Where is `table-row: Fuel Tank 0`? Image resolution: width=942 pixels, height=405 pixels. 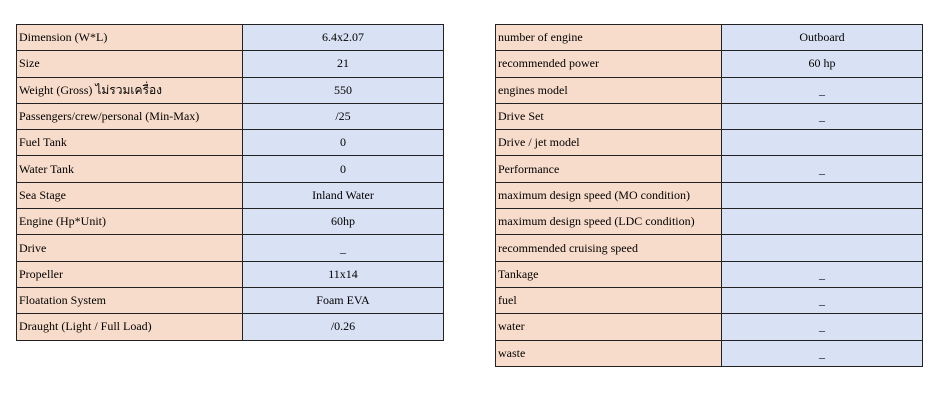
table-row: Fuel Tank 0 is located at coordinates (230, 143).